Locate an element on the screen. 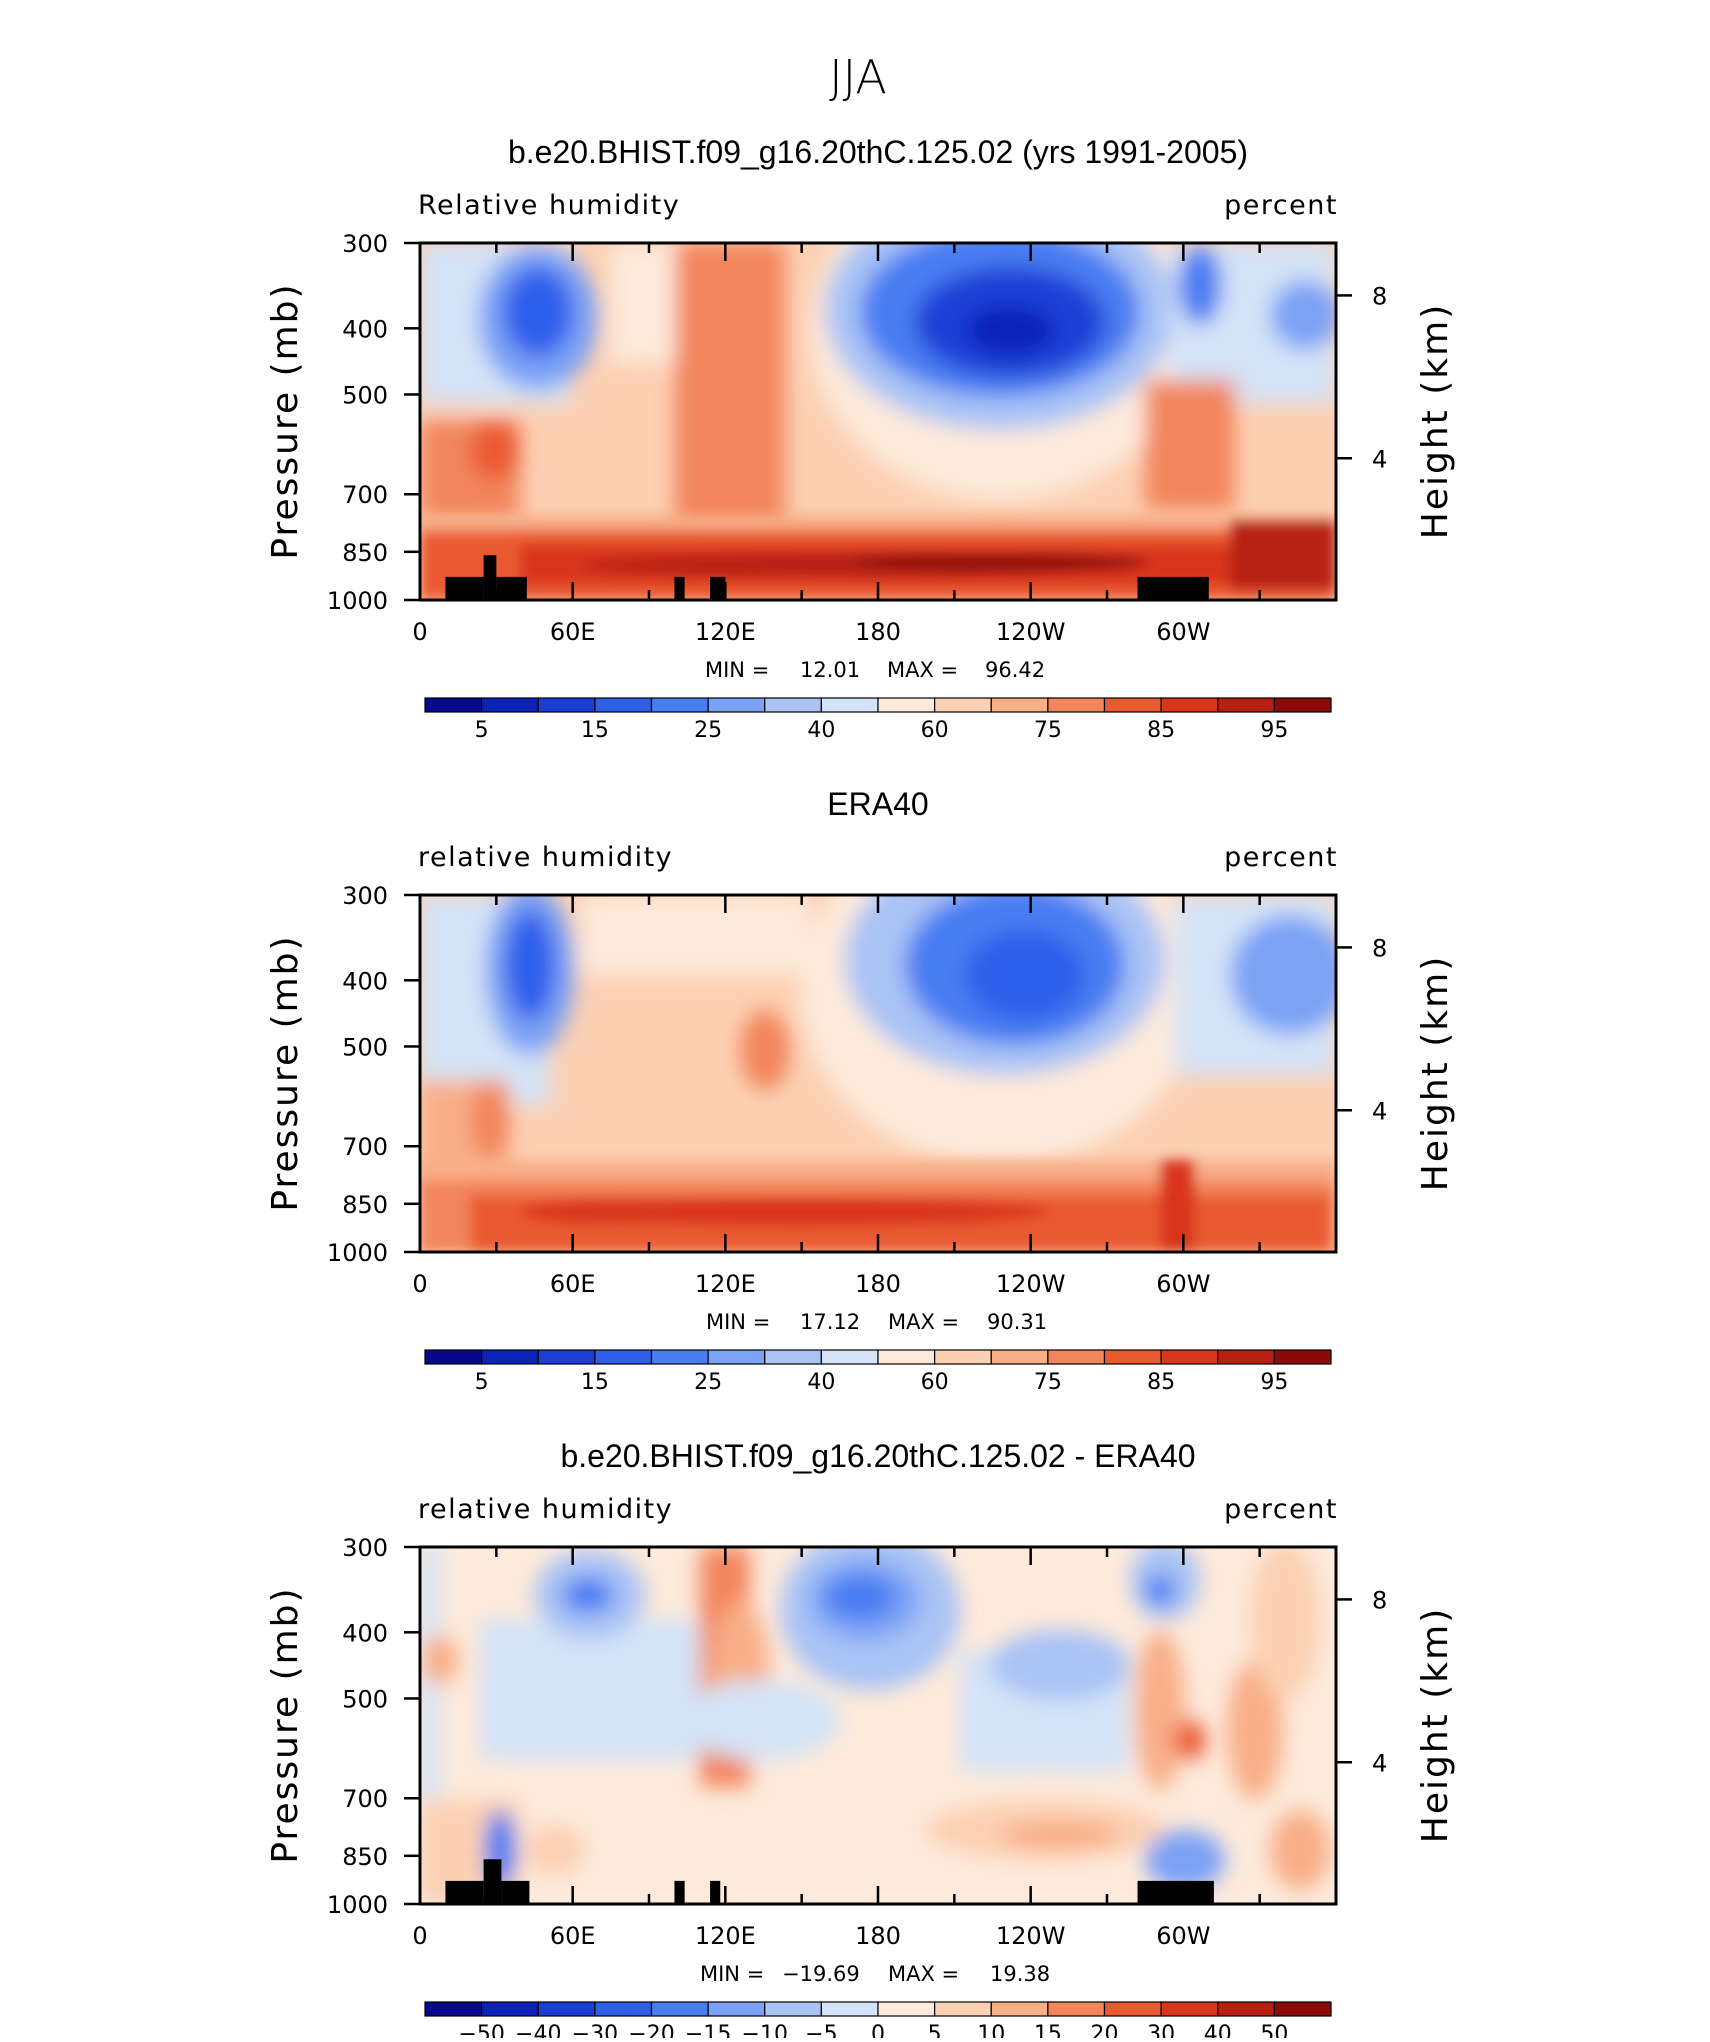  colorbar-label: 10 is located at coordinates (991, 2030).